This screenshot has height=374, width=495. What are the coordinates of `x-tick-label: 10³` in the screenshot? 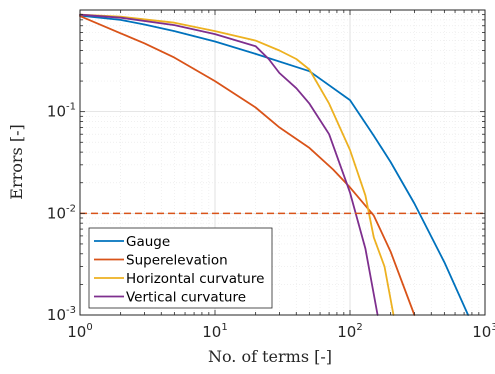 It's located at (483, 331).